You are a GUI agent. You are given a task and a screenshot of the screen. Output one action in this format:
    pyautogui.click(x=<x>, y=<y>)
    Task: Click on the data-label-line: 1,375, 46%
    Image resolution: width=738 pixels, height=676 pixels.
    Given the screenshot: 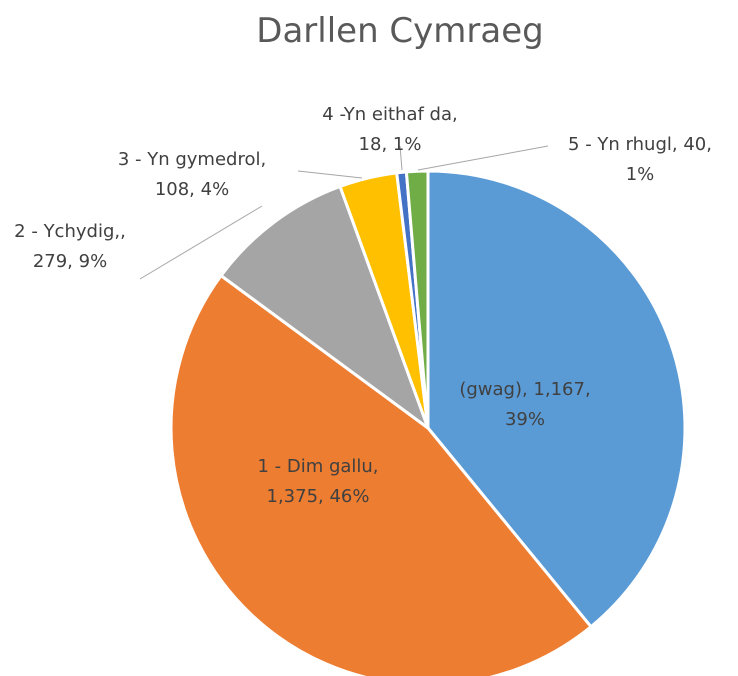 What is the action you would take?
    pyautogui.click(x=318, y=496)
    